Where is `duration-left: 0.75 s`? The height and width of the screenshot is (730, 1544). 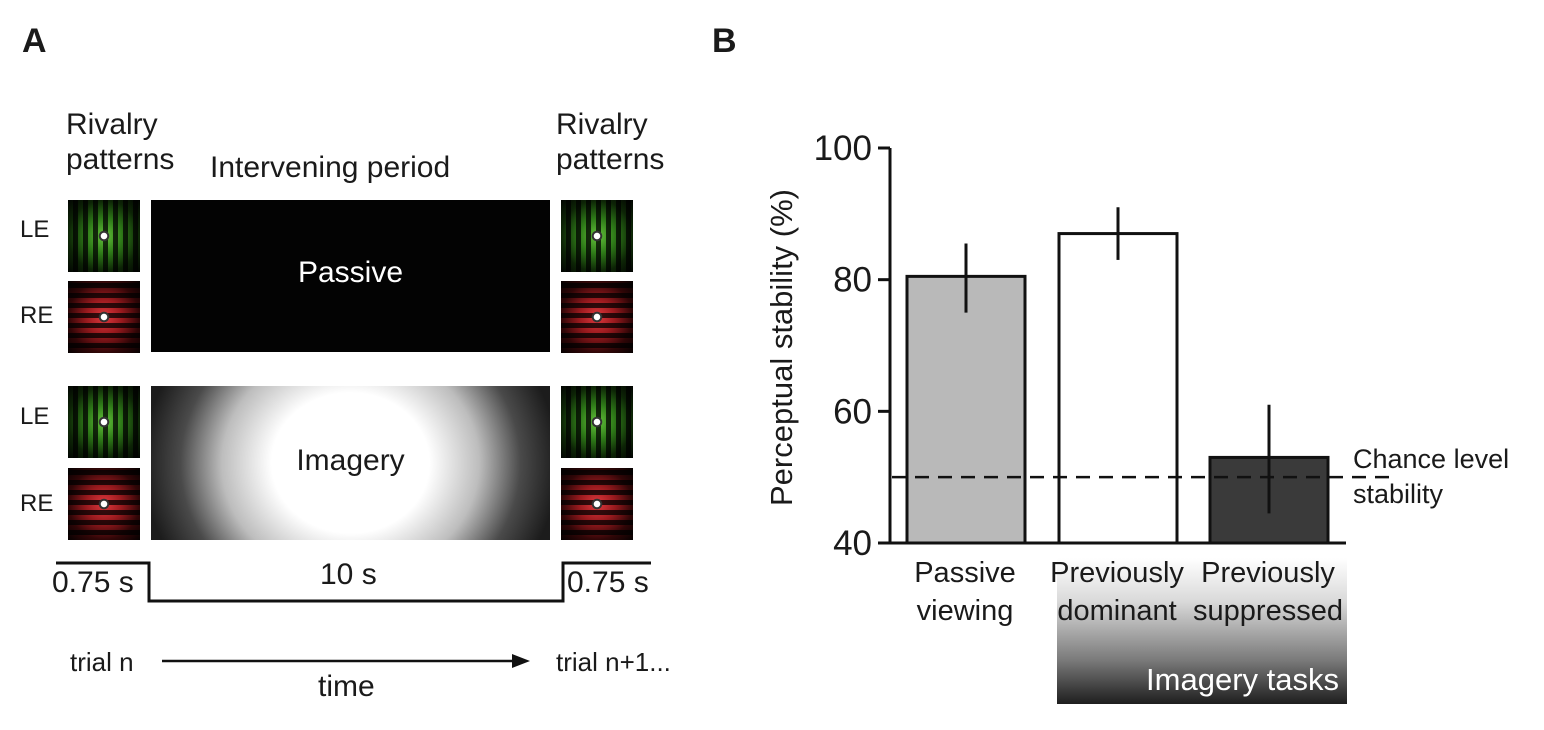 duration-left: 0.75 s is located at coordinates (93, 582).